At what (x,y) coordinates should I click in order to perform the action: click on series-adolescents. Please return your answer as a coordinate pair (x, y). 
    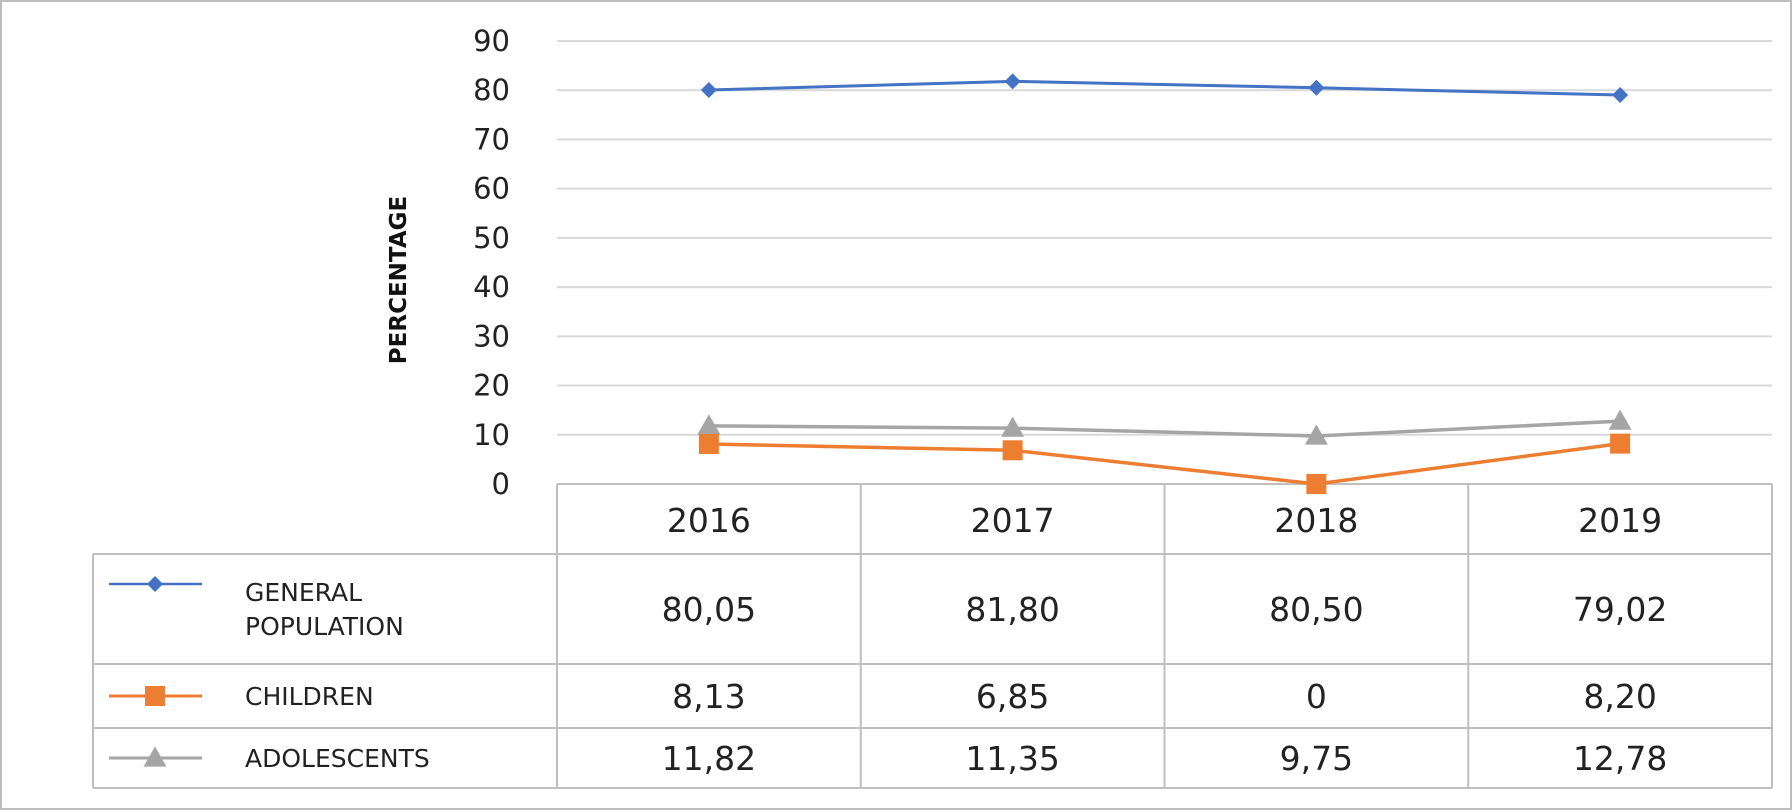
    Looking at the image, I should click on (1164, 427).